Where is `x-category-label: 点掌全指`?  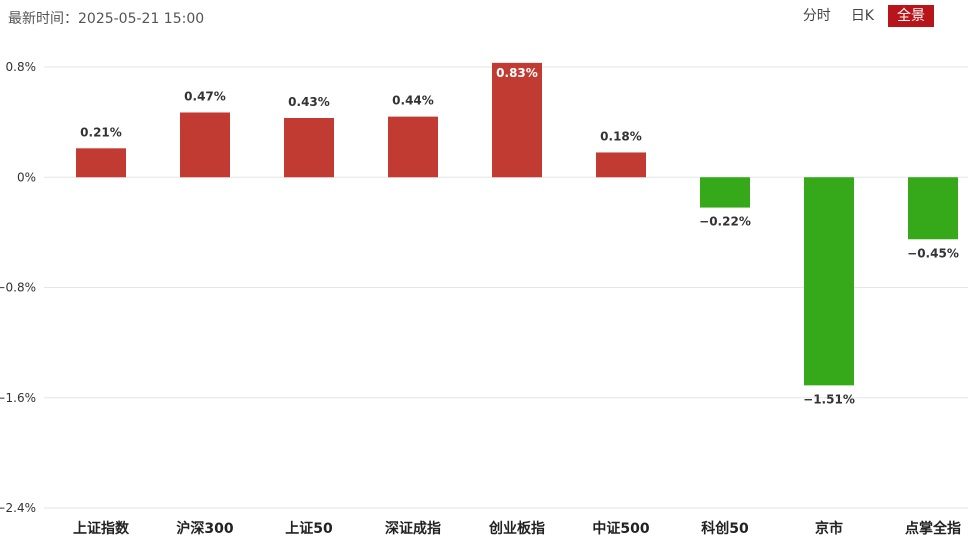 x-category-label: 点掌全指 is located at coordinates (933, 528).